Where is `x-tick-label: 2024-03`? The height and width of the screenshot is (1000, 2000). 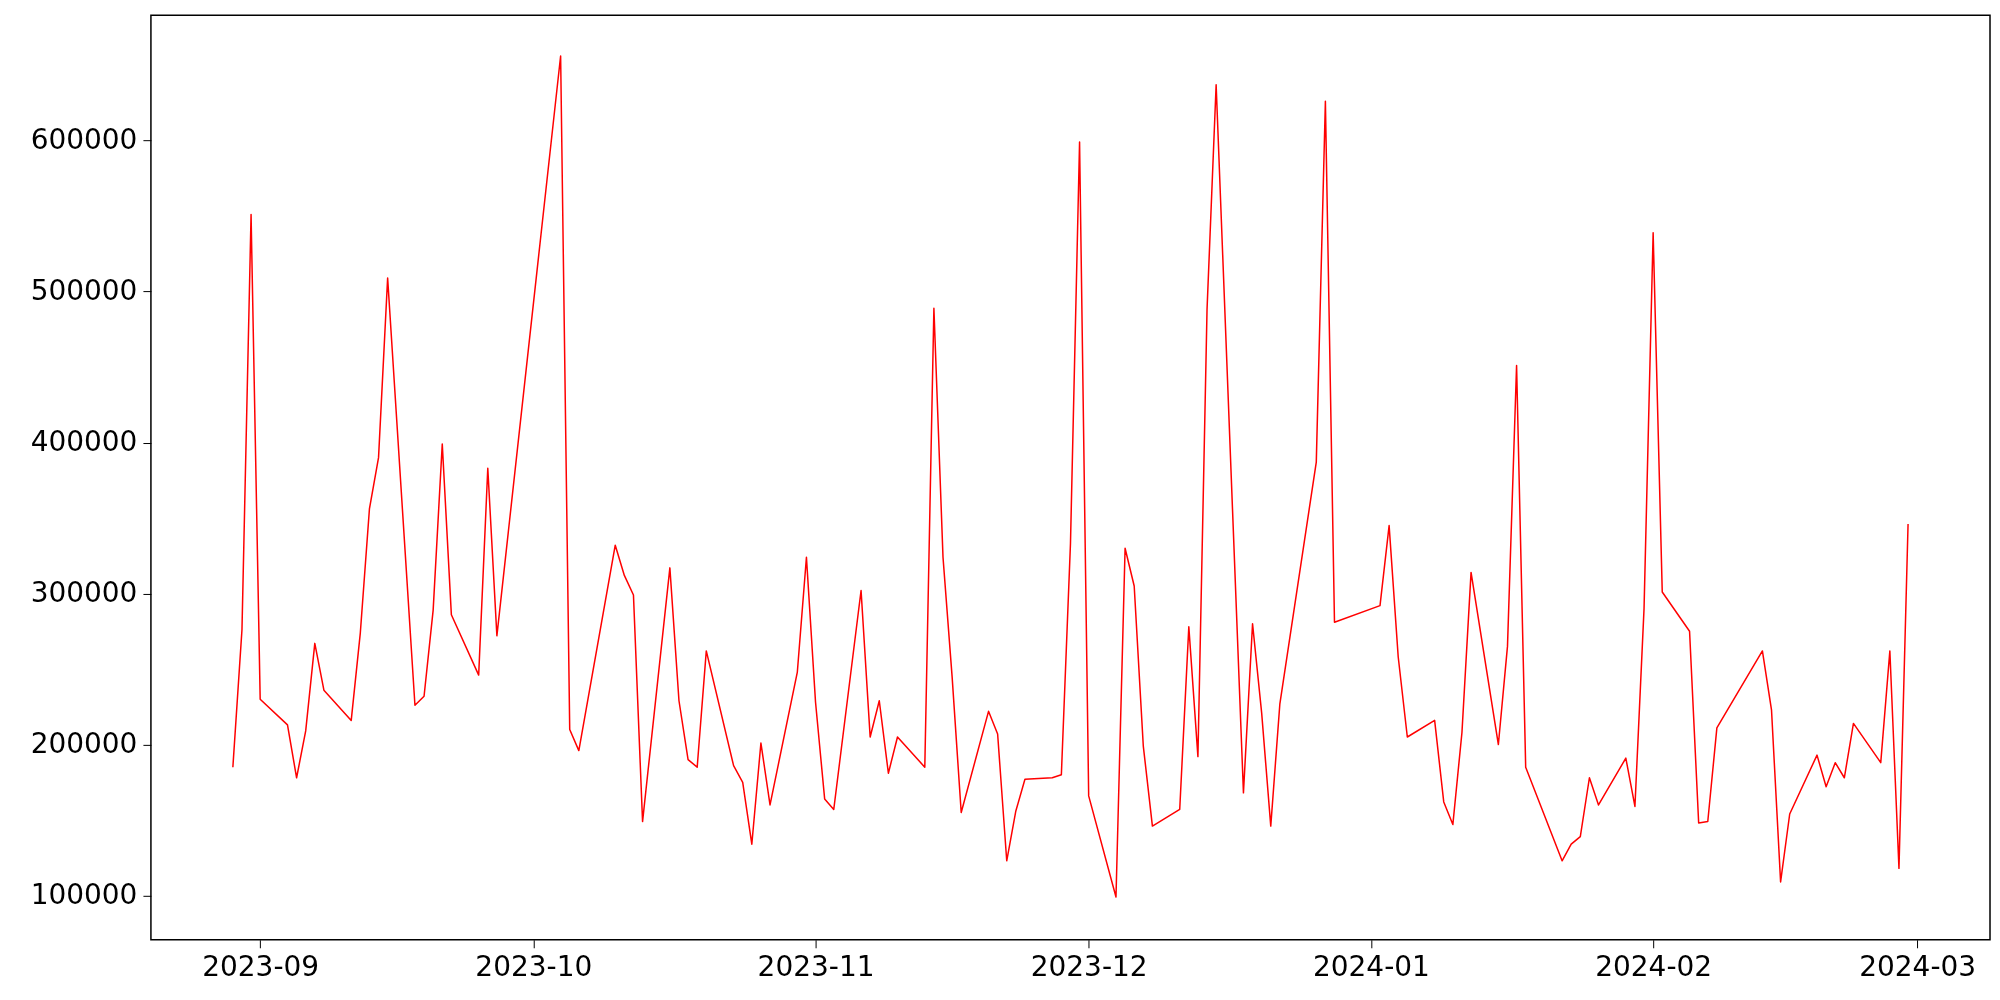
x-tick-label: 2024-03 is located at coordinates (1918, 967).